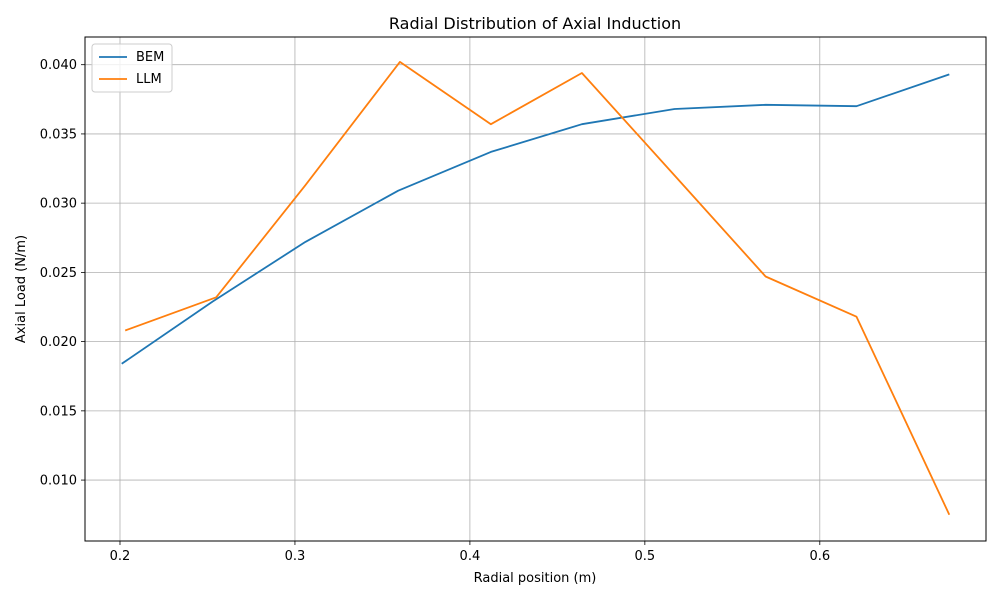 The height and width of the screenshot is (600, 1000). Describe the element at coordinates (58, 134) in the screenshot. I see `y-tick-label: 0.035` at that location.